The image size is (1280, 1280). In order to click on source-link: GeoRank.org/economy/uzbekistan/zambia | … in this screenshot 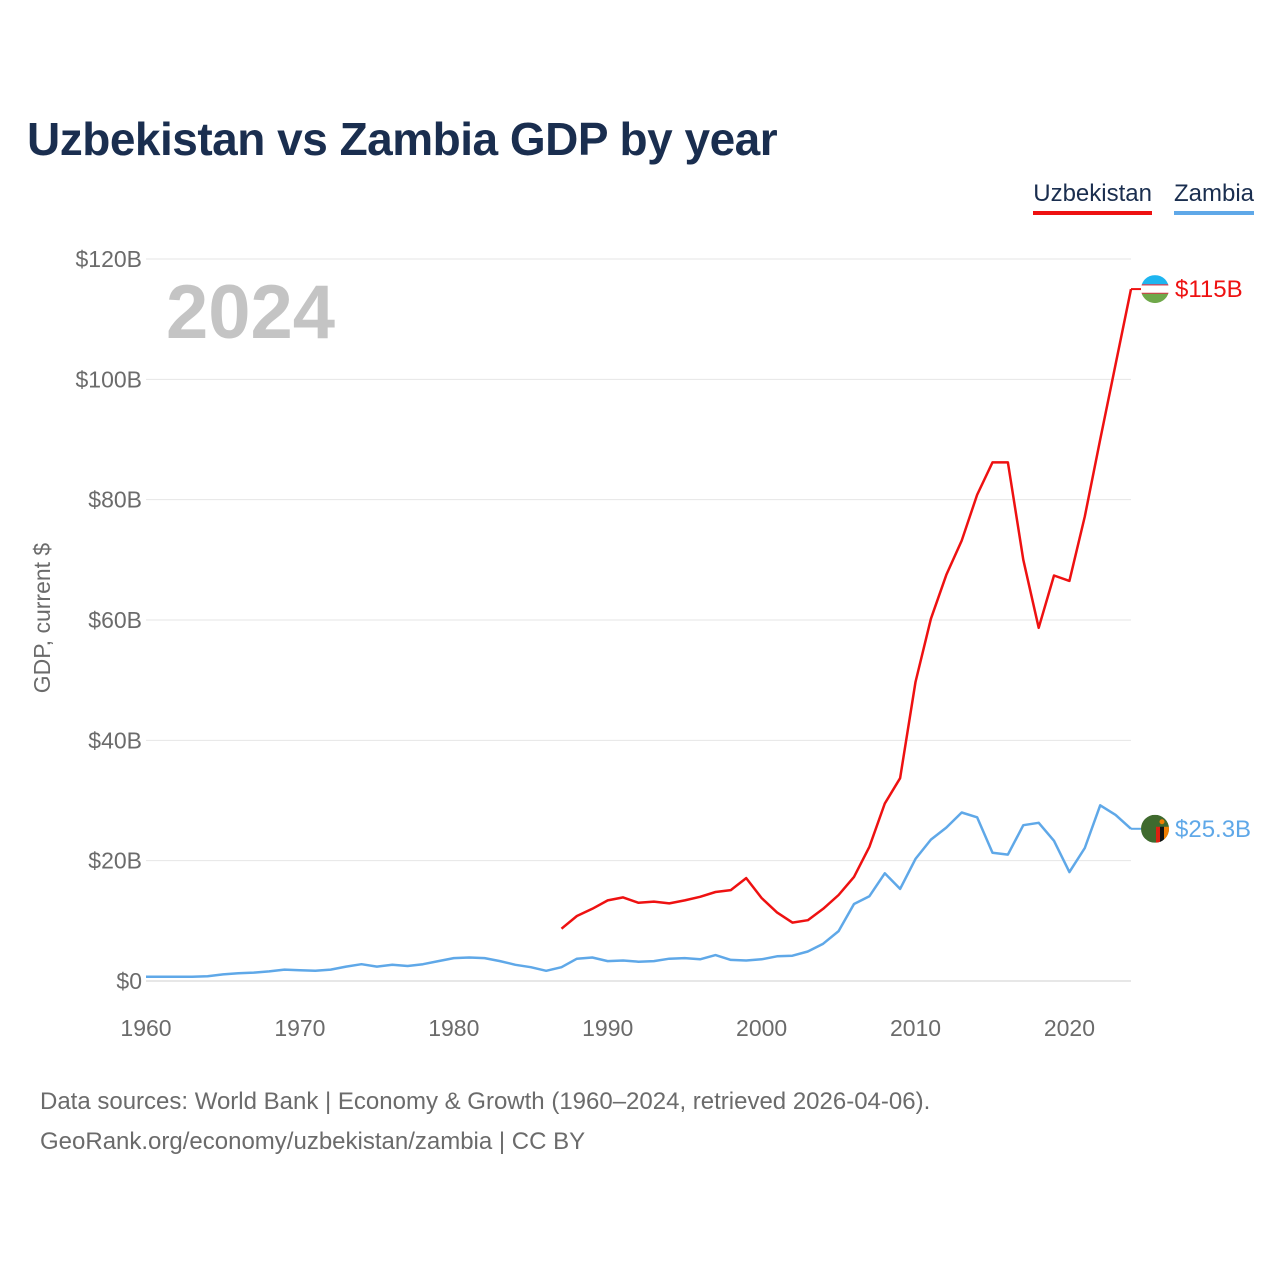, I will do `click(313, 1141)`.